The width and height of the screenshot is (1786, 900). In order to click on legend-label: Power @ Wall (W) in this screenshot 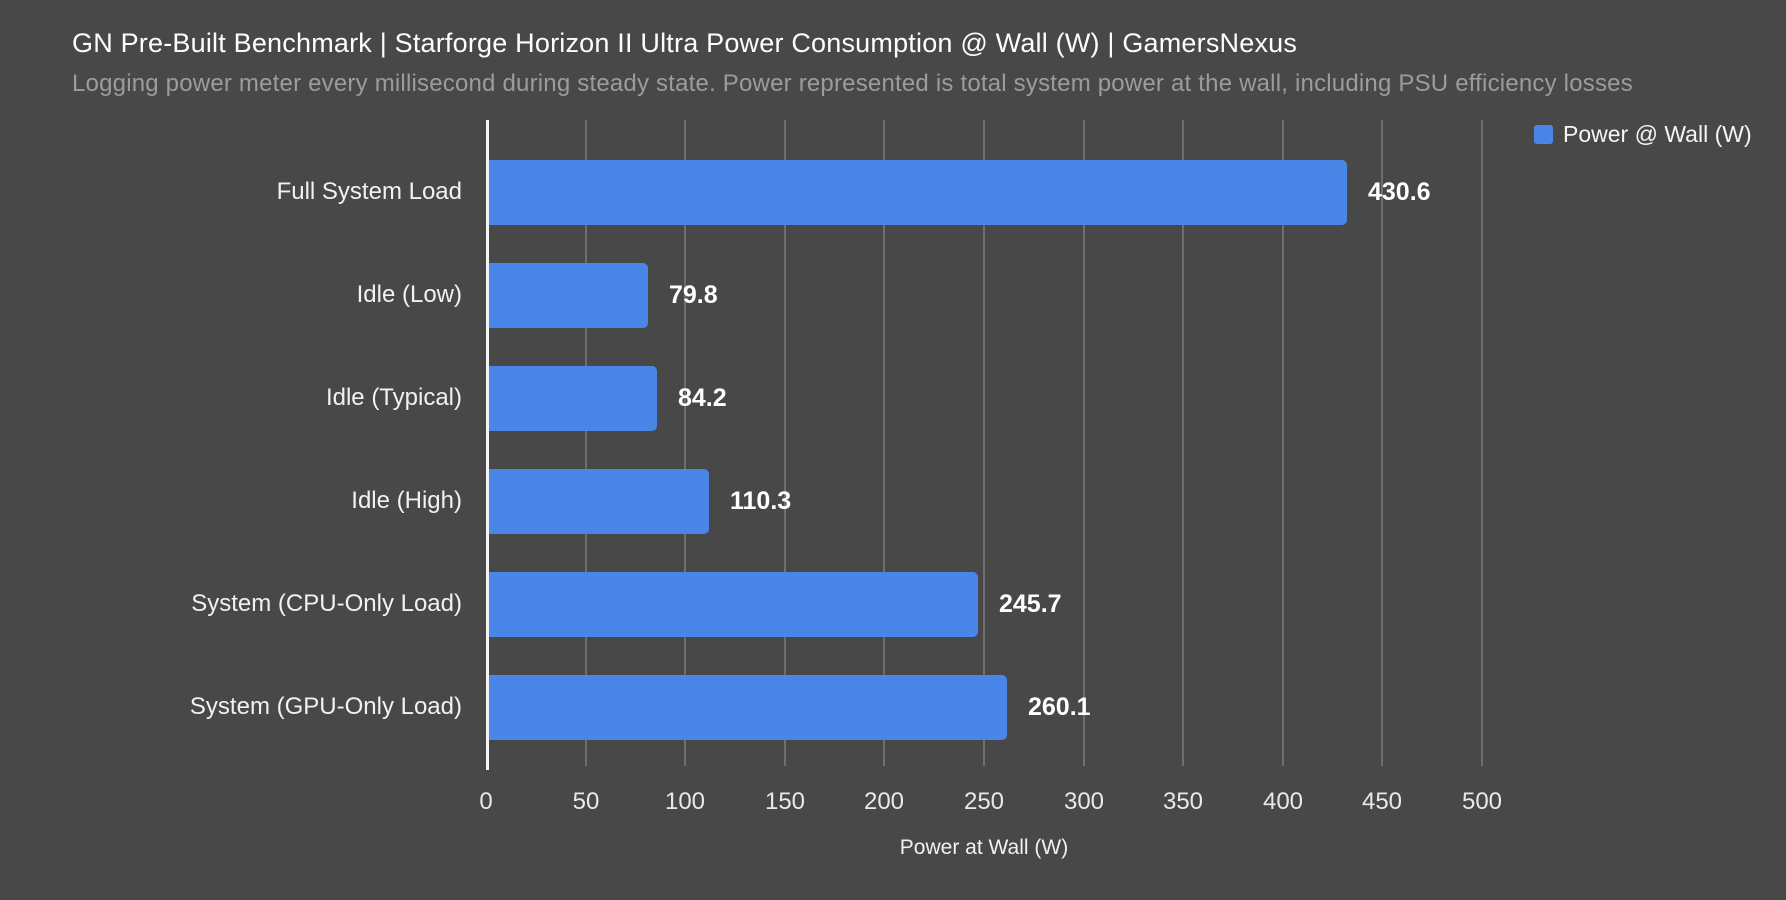, I will do `click(1657, 134)`.